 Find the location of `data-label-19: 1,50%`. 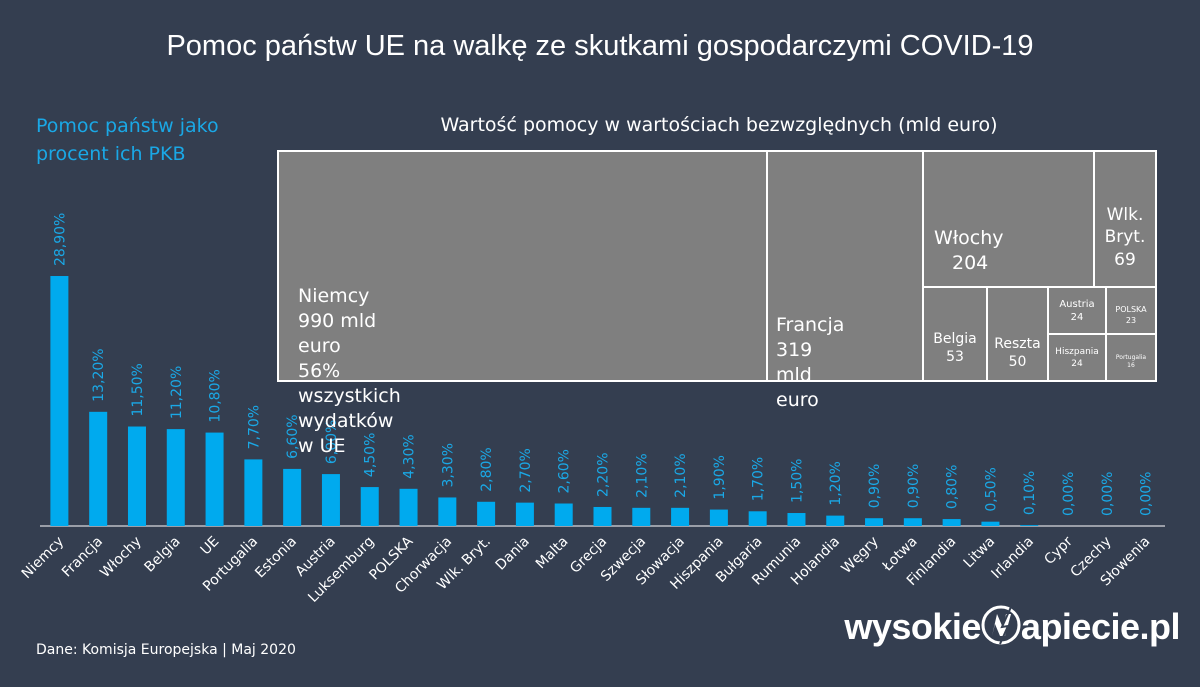

data-label-19: 1,50% is located at coordinates (797, 481).